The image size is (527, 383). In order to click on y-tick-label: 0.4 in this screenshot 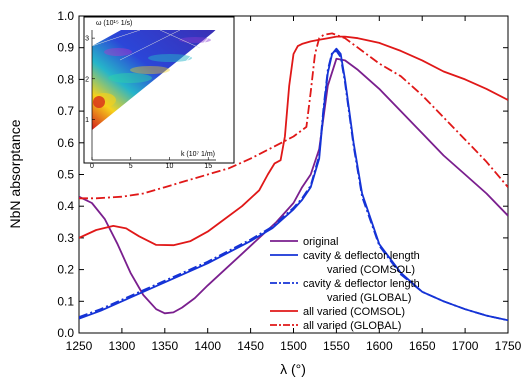, I will do `click(65, 206)`.